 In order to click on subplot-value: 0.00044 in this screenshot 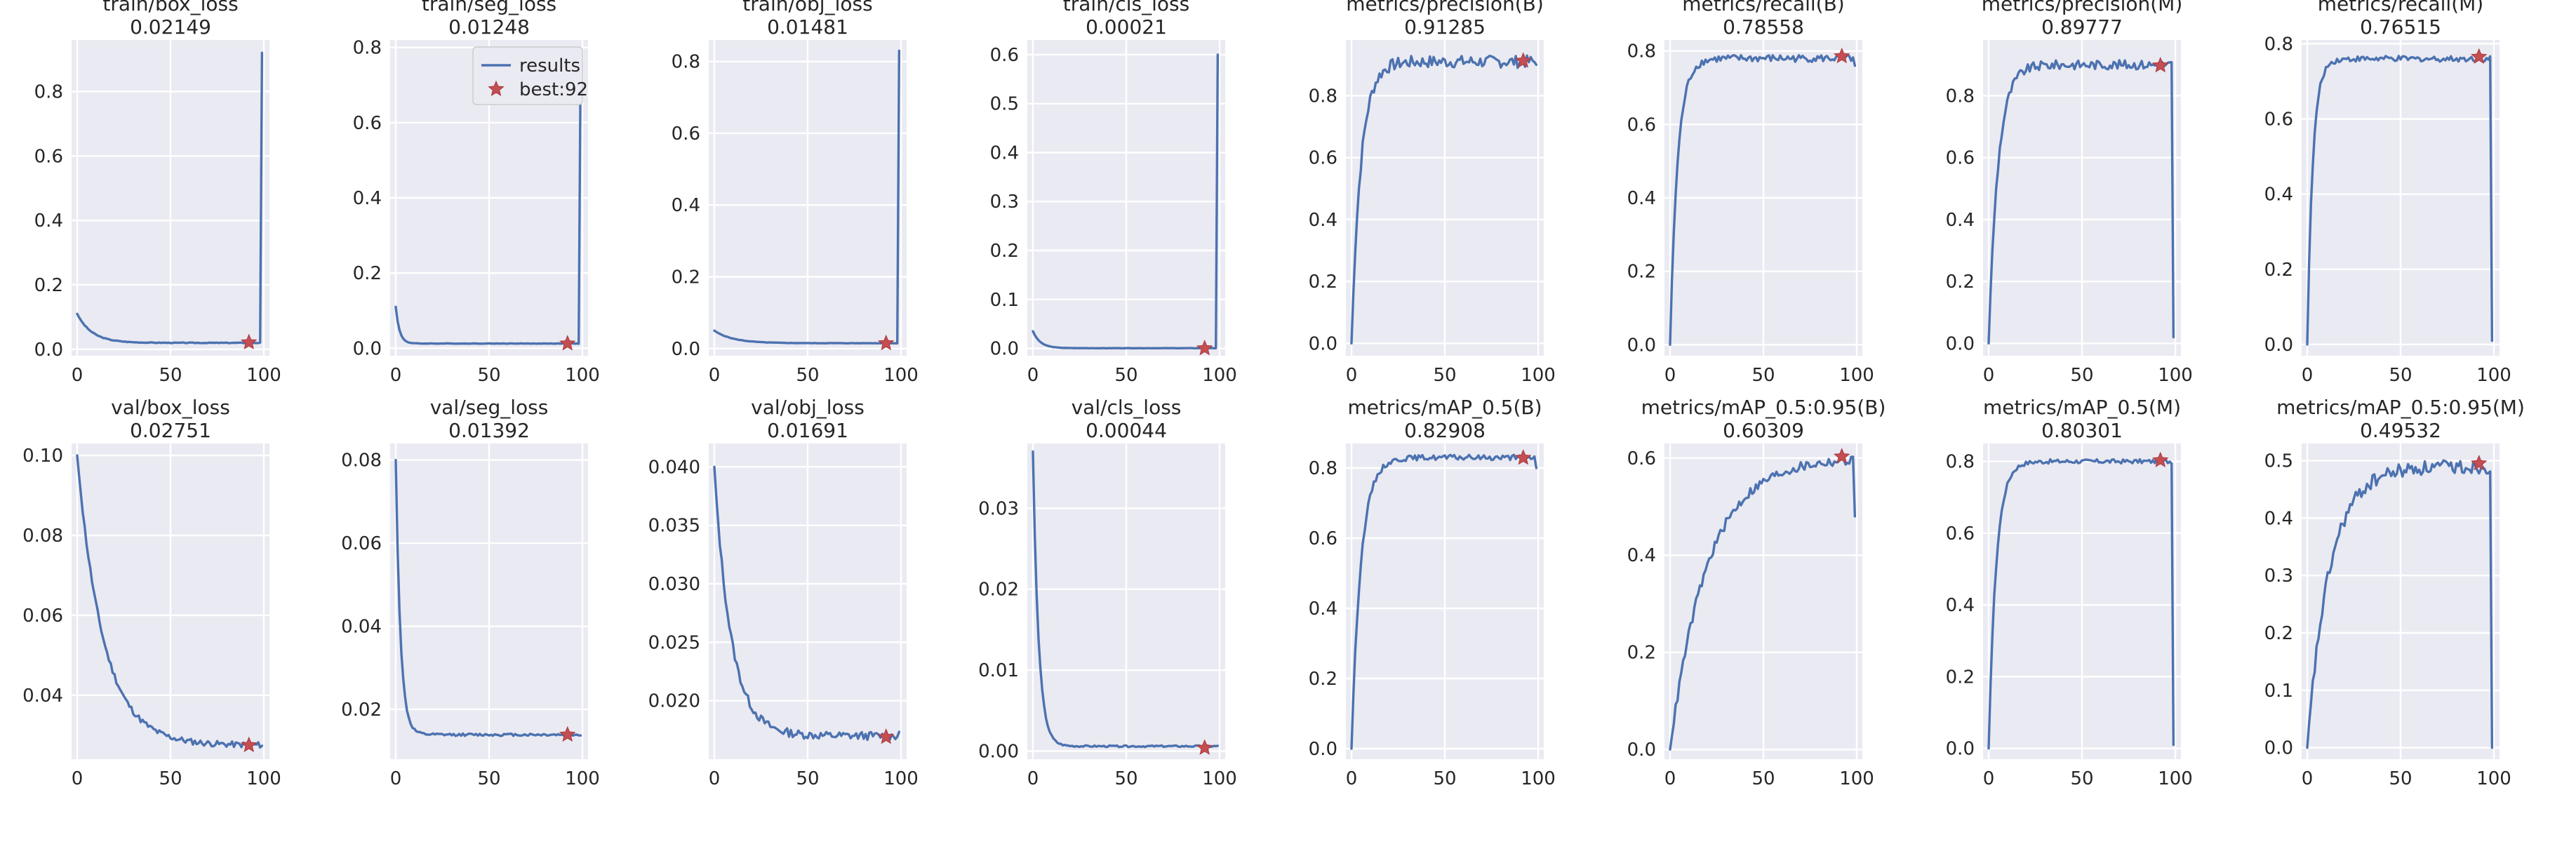, I will do `click(1126, 431)`.